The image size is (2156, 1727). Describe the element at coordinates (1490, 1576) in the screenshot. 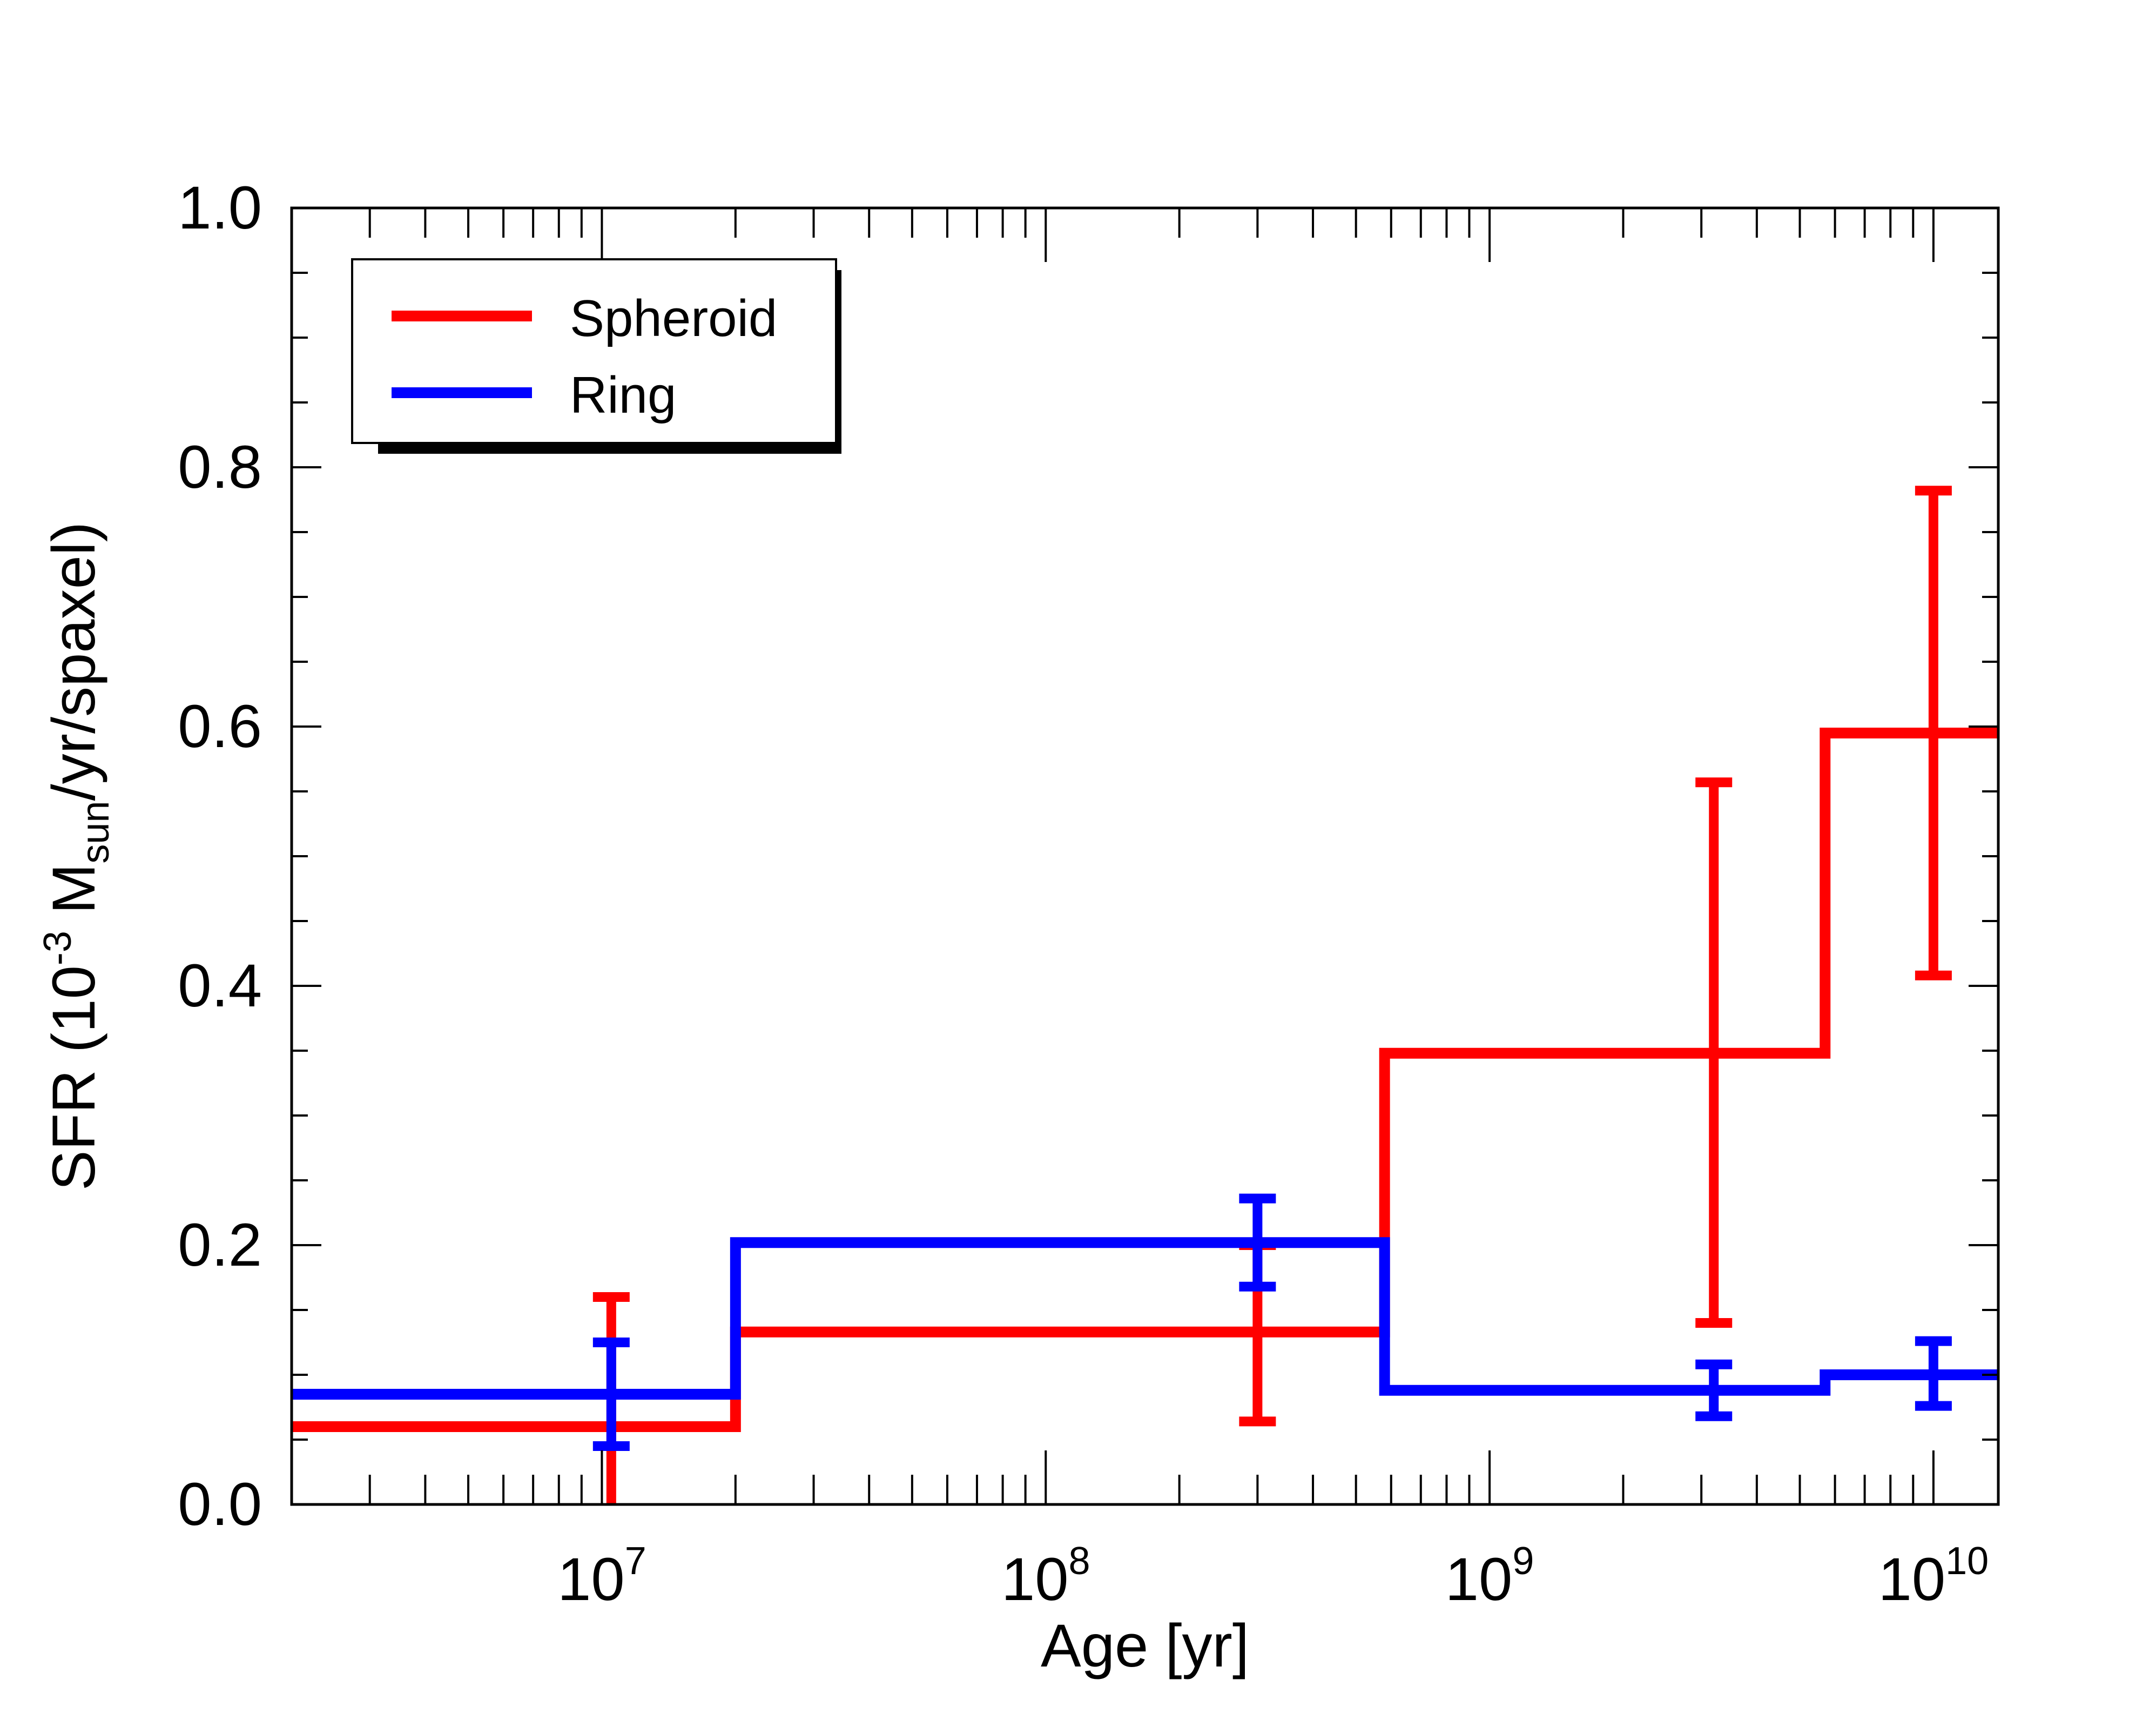

I see `x-tick-label-1e9: 10⁹` at that location.